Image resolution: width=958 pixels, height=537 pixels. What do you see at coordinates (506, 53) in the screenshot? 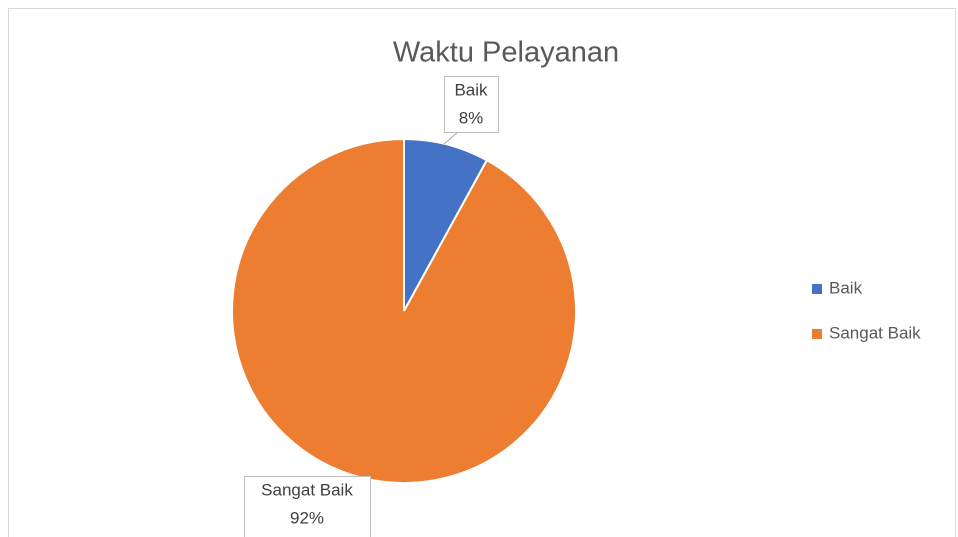
I see `chart-title: Waktu Pelayanan` at bounding box center [506, 53].